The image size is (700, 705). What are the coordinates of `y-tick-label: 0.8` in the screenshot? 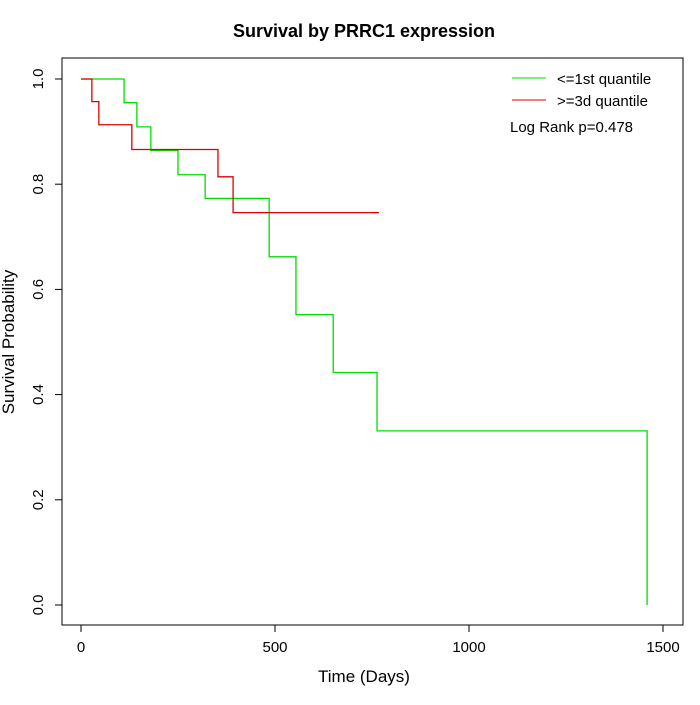 It's located at (38, 184).